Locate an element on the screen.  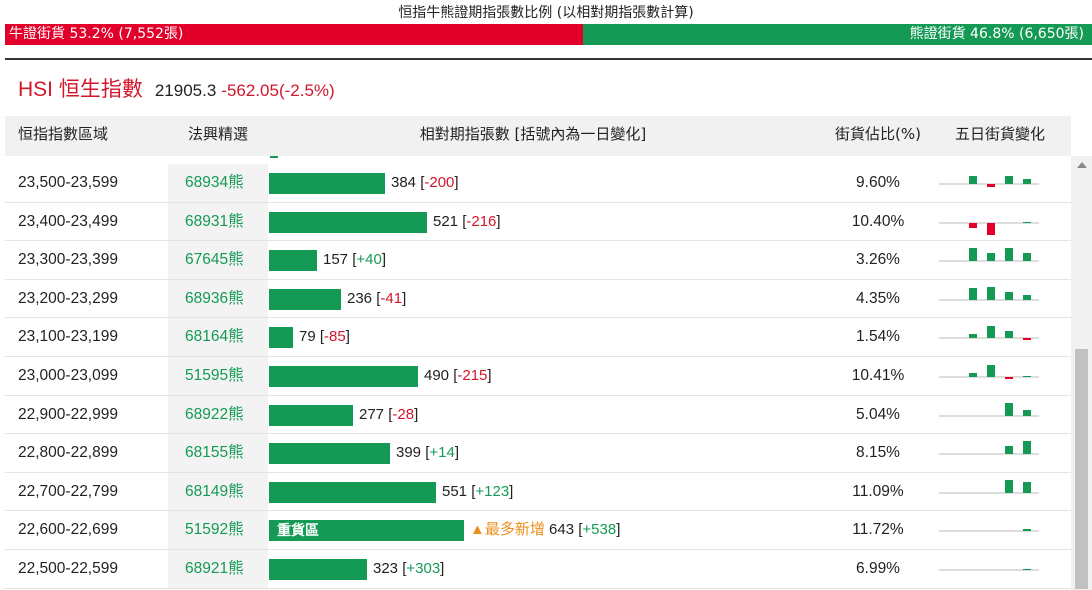
count-number: 521 is located at coordinates (446, 221).